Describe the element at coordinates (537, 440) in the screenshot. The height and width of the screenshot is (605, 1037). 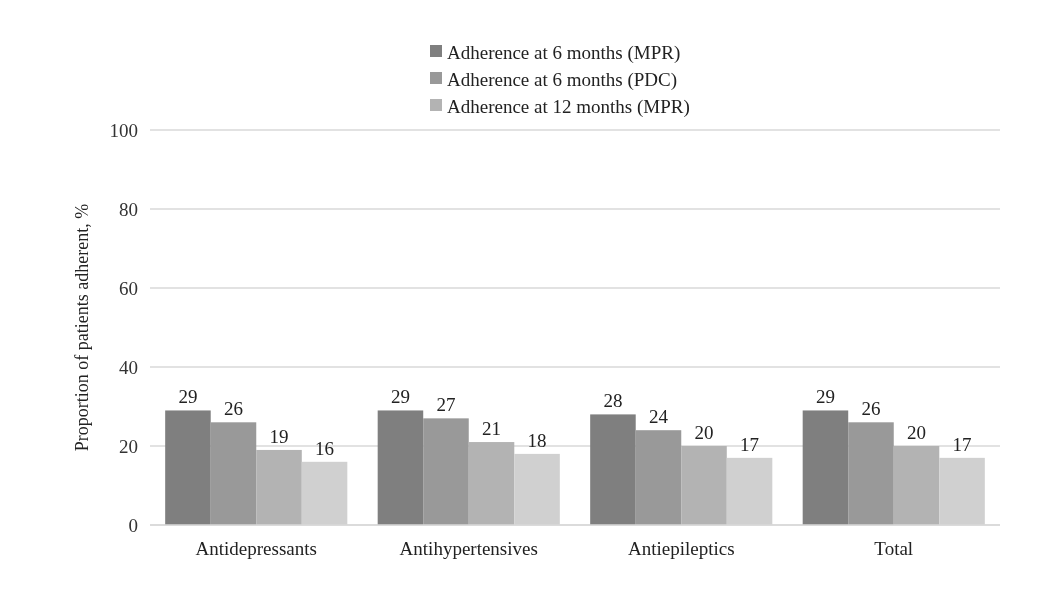
I see `data-label: 18` at that location.